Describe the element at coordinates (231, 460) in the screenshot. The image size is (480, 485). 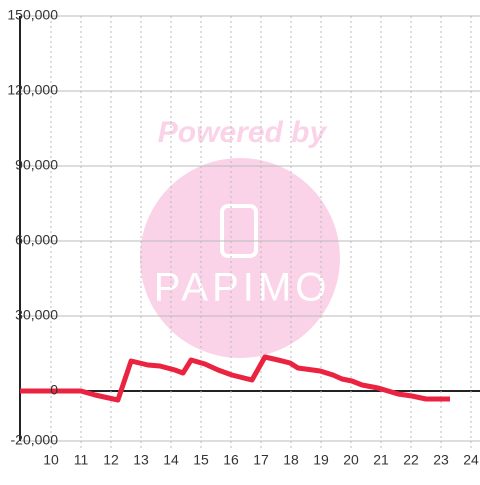
I see `x-tick-label: 16` at that location.